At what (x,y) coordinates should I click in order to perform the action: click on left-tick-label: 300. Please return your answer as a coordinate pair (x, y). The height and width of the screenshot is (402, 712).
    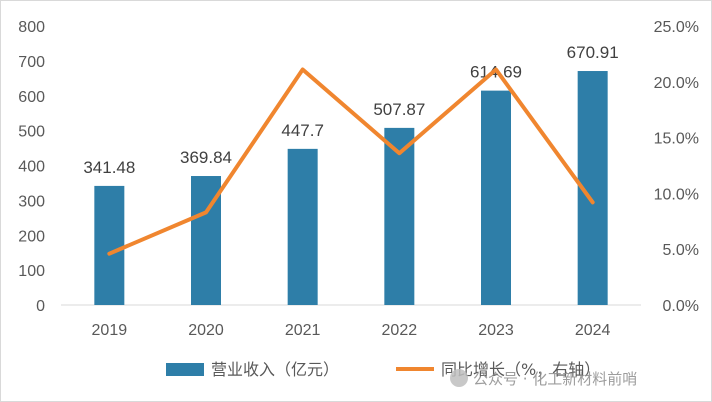
    Looking at the image, I should click on (31, 201).